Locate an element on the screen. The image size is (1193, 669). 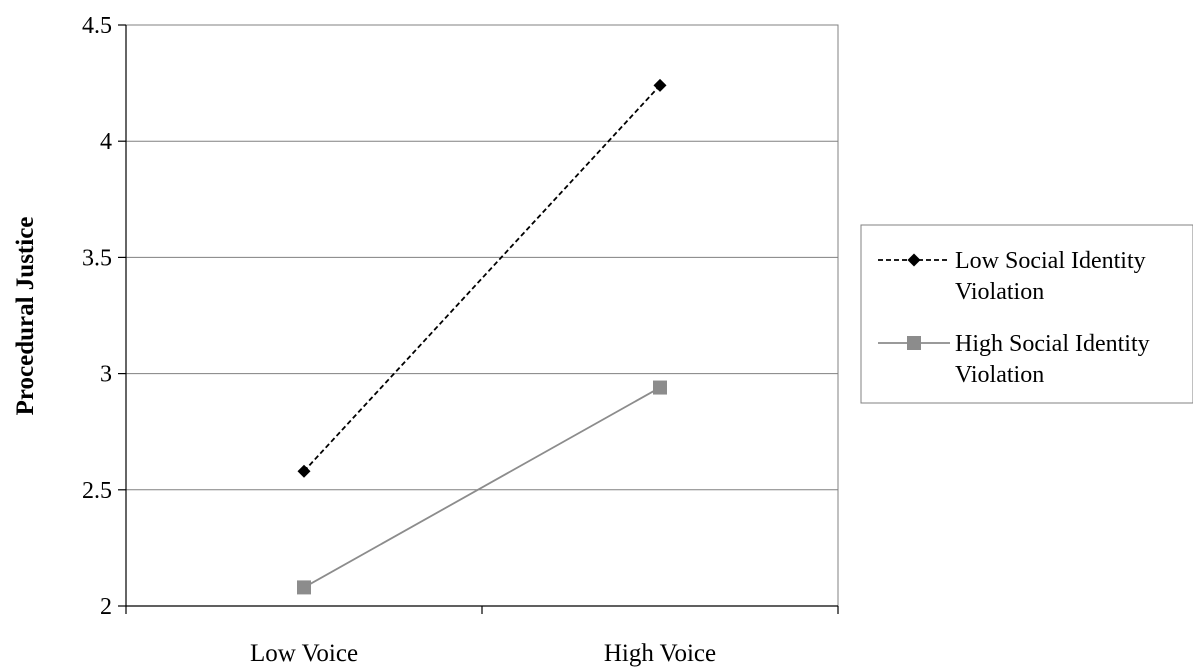
y-tick-label: 2 is located at coordinates (106, 607).